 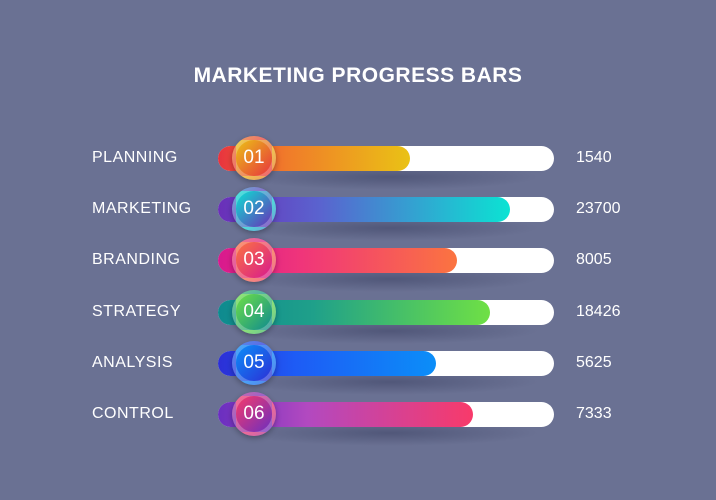 I want to click on value-label: 1540, so click(x=594, y=157).